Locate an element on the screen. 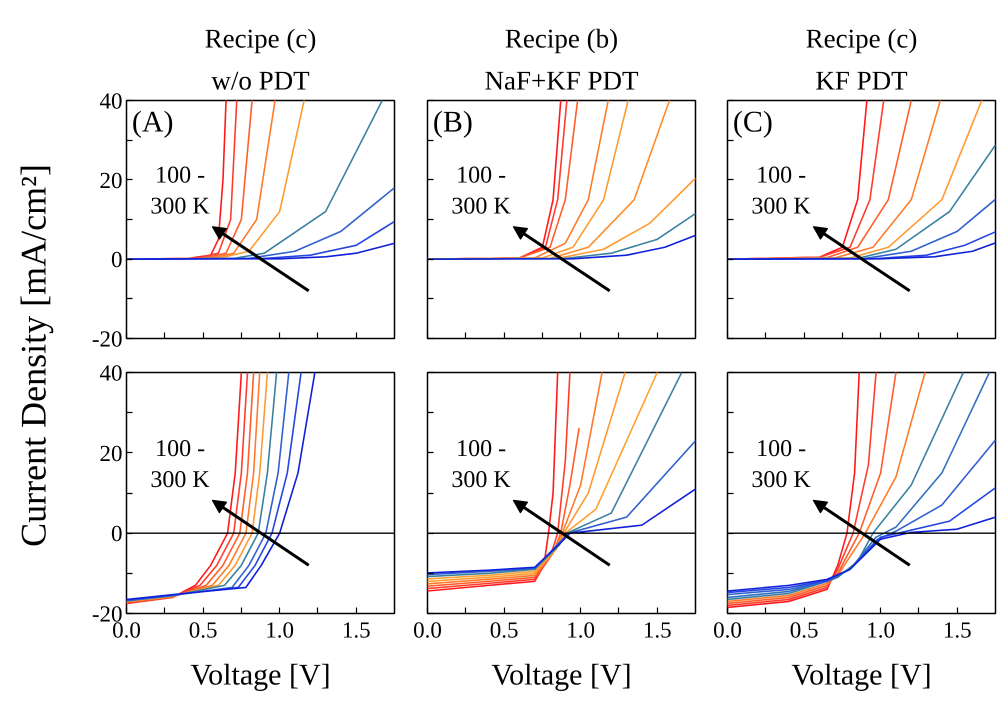 The width and height of the screenshot is (998, 710). y-tick-label: -20 is located at coordinates (107, 339).